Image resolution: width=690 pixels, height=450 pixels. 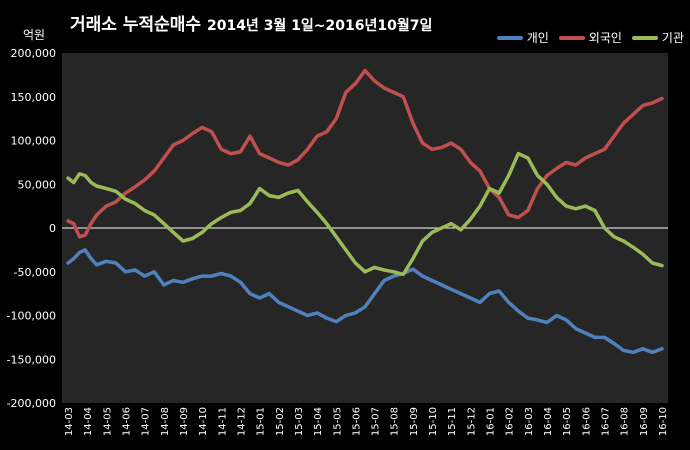 I want to click on chart-title-main: 거래소 누적순매수, so click(x=136, y=25).